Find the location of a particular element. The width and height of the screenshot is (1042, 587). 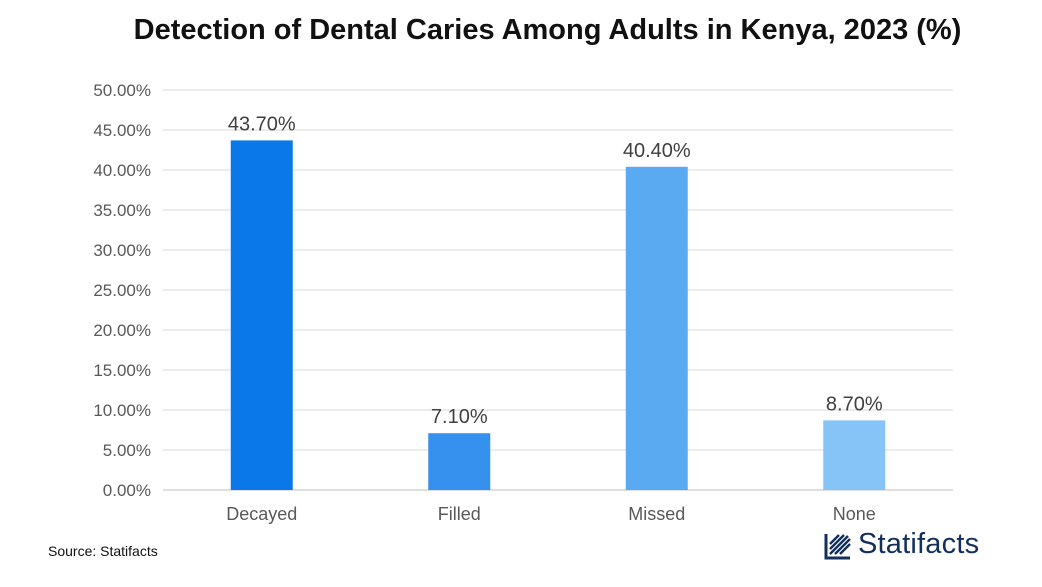

y-tick-label: 15.00% is located at coordinates (122, 370).